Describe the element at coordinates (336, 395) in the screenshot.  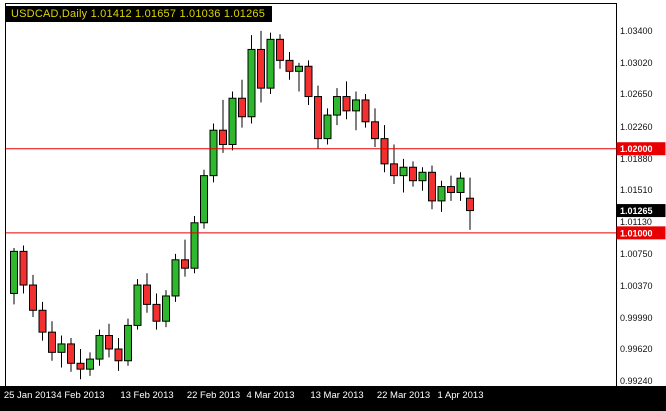
I see `x-axis-label: 13 Mar 2013` at that location.